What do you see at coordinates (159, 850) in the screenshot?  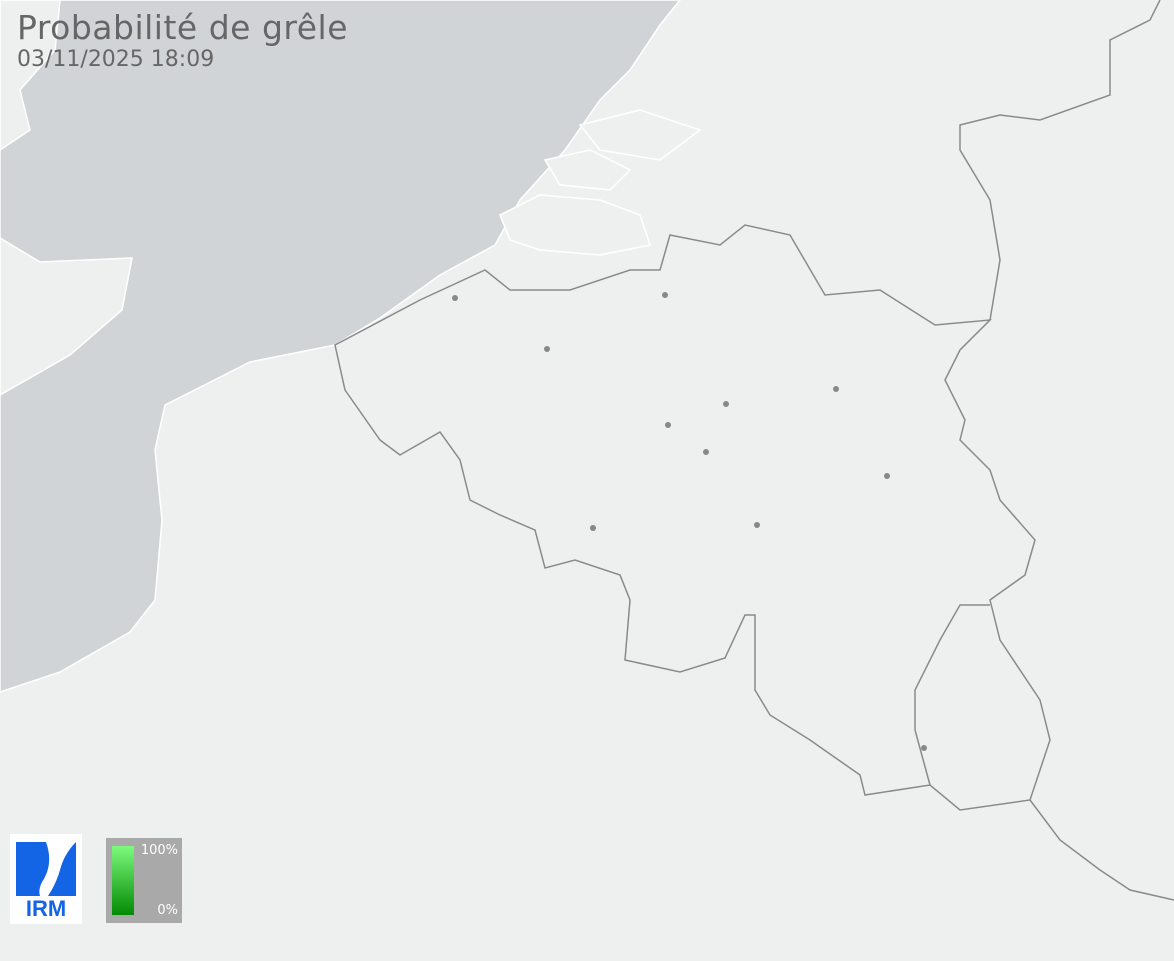 I see `legend-max-label: 100%` at bounding box center [159, 850].